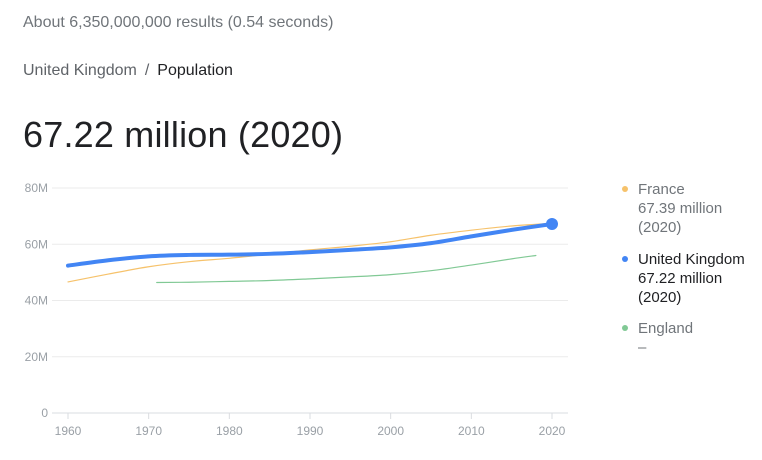 This screenshot has height=460, width=762. I want to click on series-line-united-kingdom, so click(310, 245).